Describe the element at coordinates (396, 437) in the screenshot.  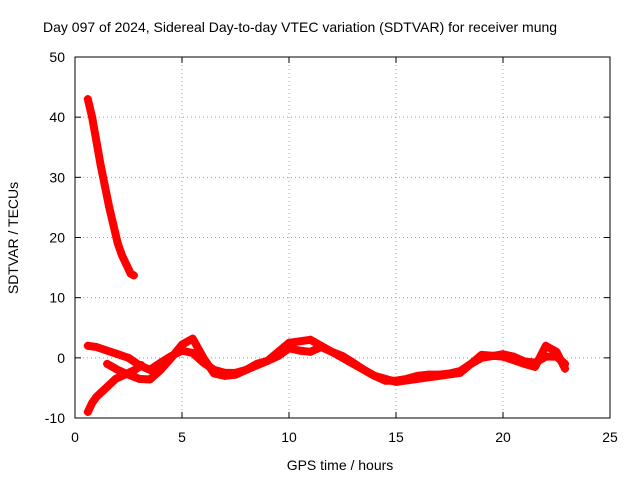
I see `x-tick-label: 15` at that location.